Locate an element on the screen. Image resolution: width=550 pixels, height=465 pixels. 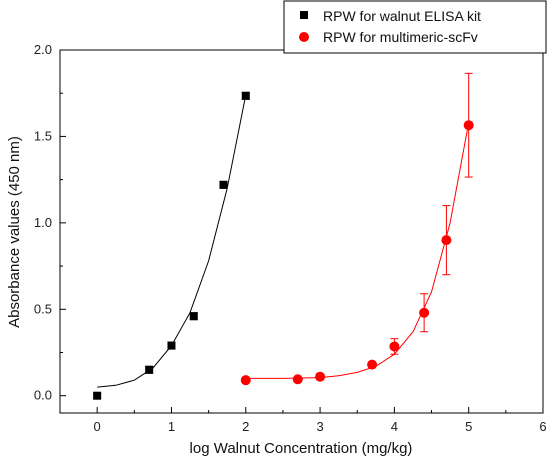
y-tick-label: 0.5 is located at coordinates (43, 308).